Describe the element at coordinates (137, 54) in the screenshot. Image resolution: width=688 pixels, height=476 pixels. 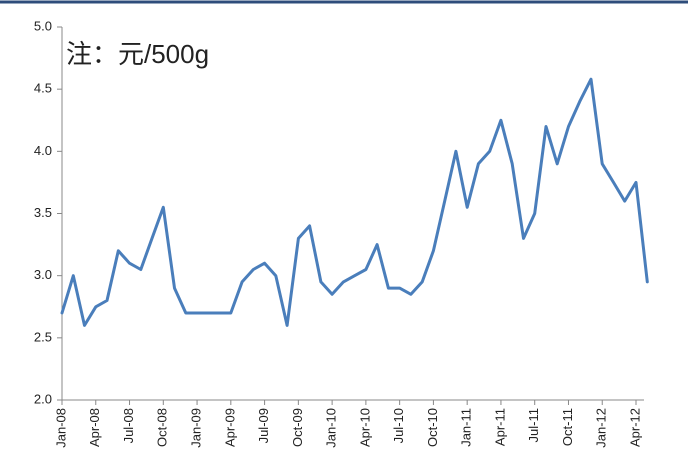
I see `annotation: 注：元/500g` at that location.